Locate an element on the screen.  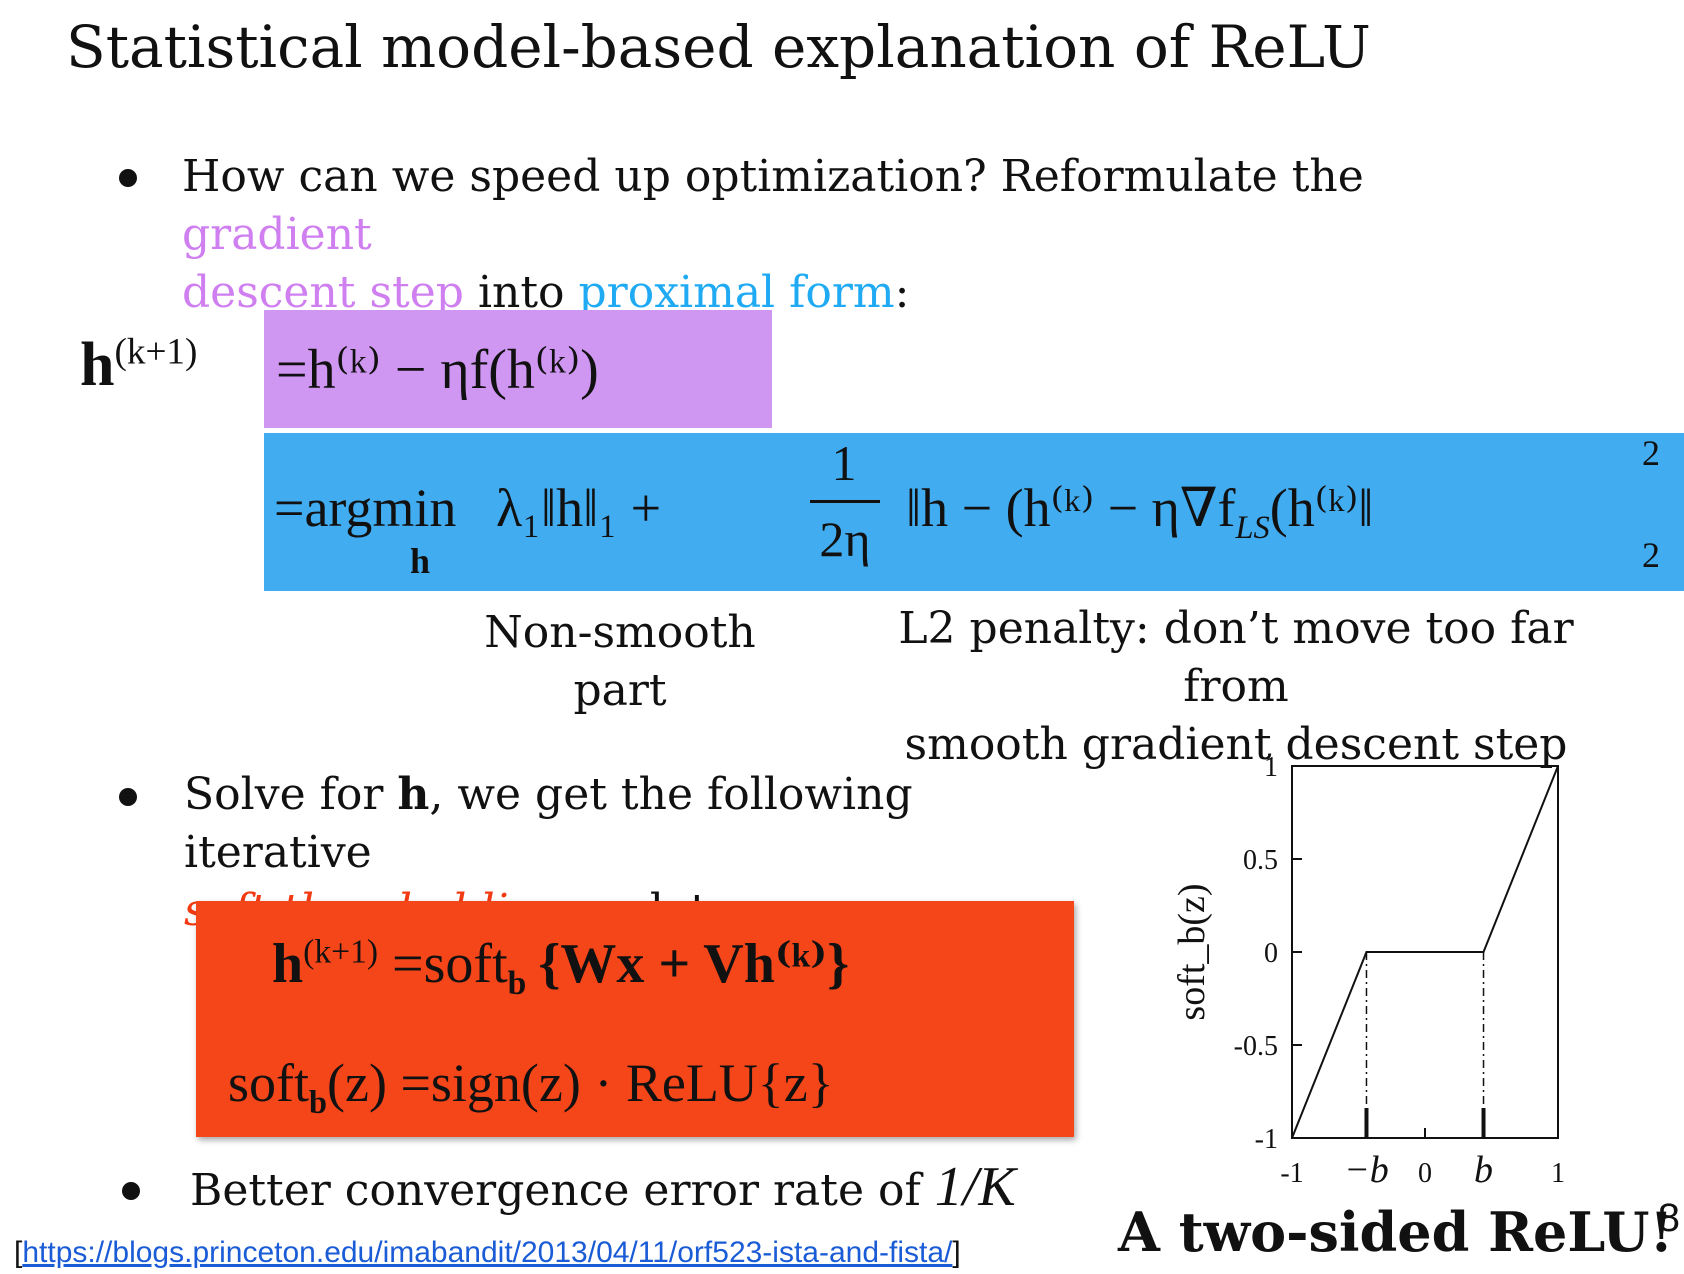
colon-text: : is located at coordinates (902, 292).